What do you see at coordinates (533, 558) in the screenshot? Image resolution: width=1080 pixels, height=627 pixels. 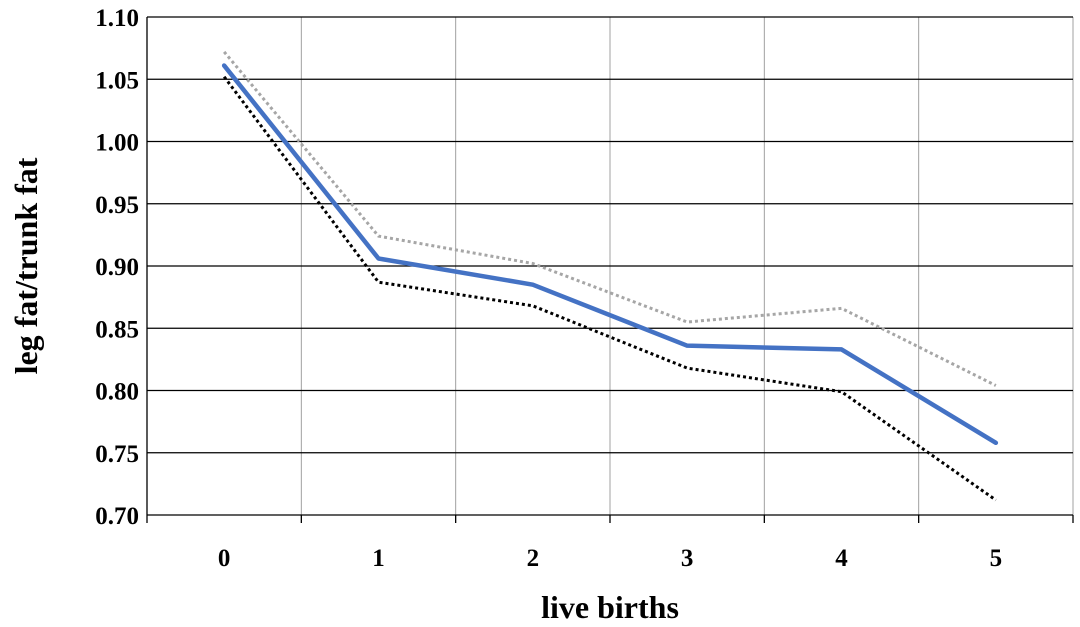 I see `x-tick-label: 2` at bounding box center [533, 558].